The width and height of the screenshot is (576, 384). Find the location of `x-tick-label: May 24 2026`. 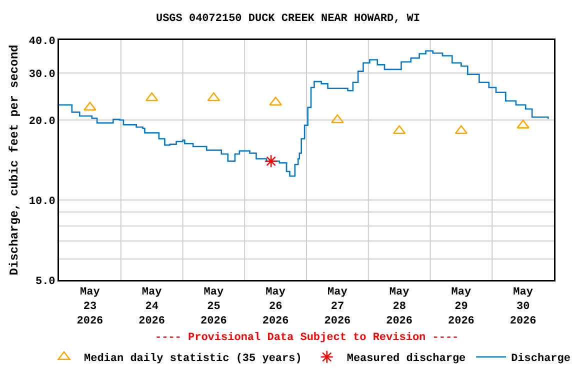

x-tick-label: May 24 2026 is located at coordinates (152, 307).